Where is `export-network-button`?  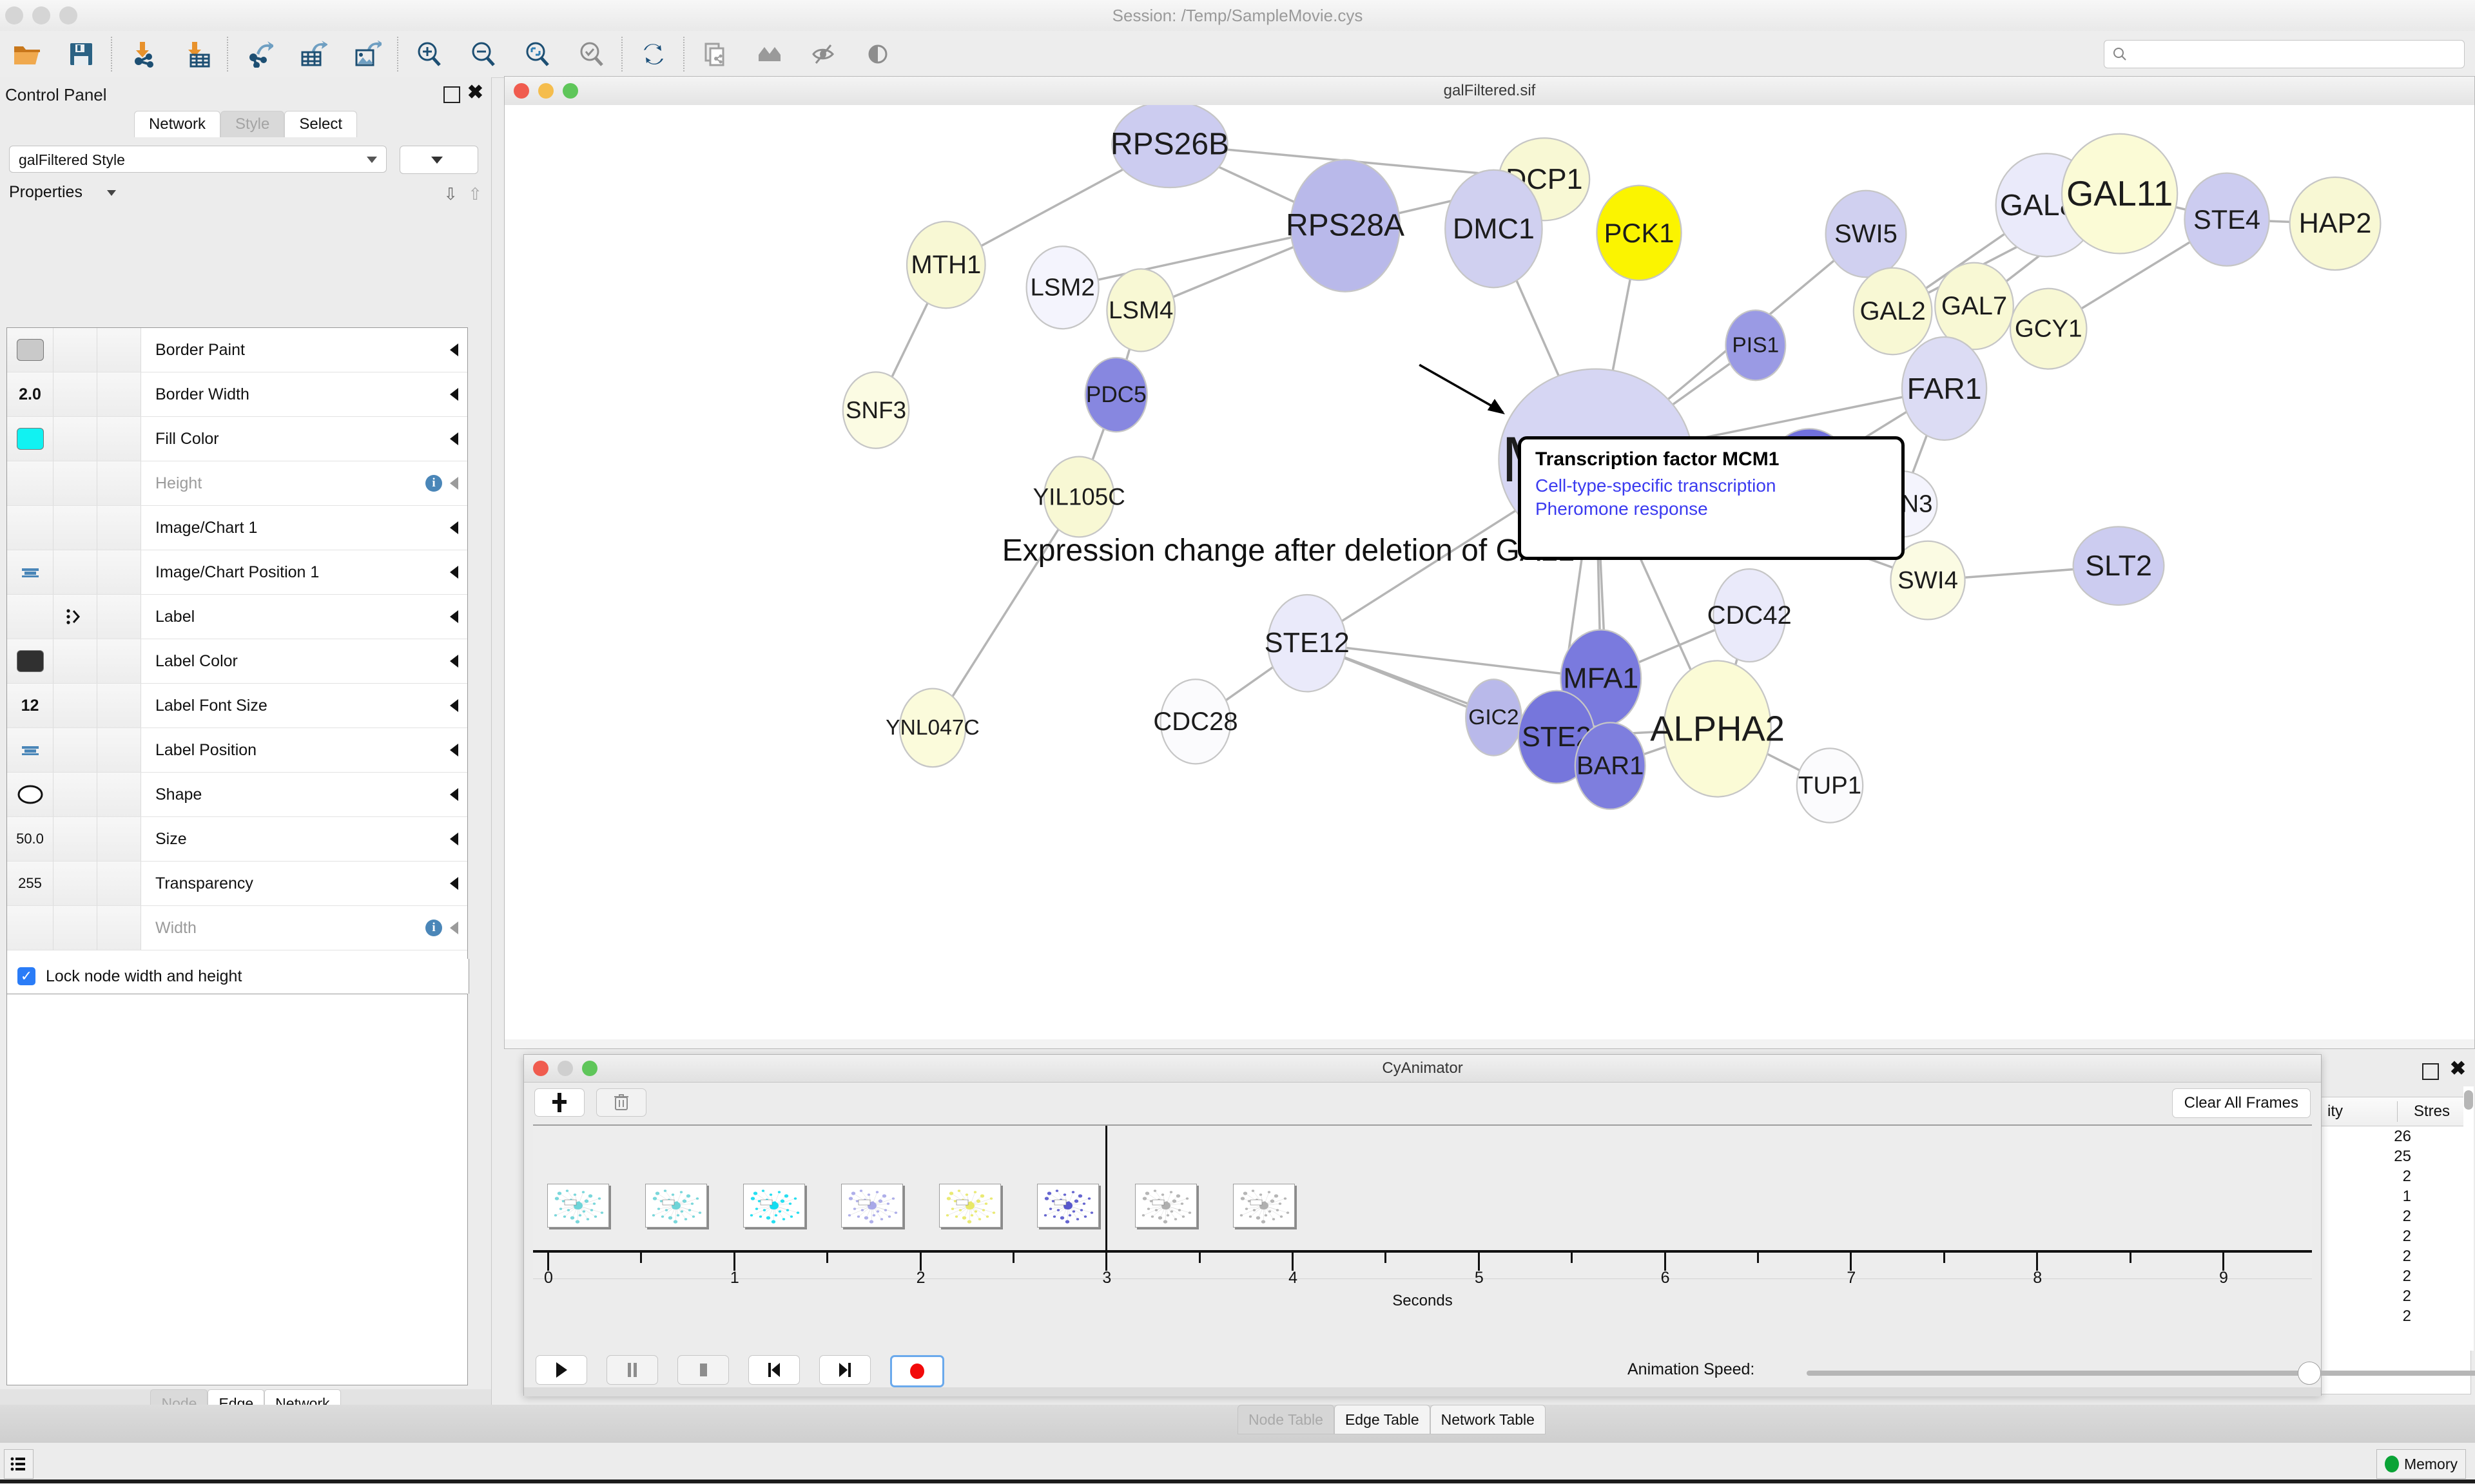 export-network-button is located at coordinates (259, 54).